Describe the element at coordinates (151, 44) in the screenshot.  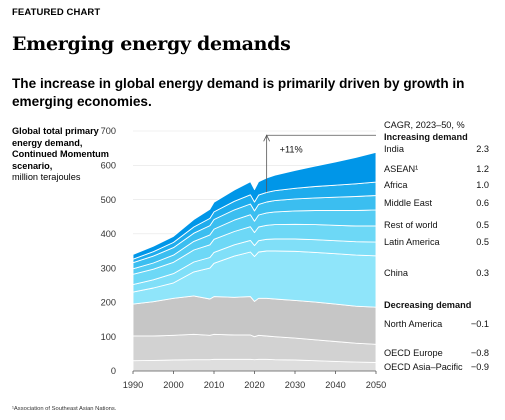
I see `headline: Emerging energy demands` at that location.